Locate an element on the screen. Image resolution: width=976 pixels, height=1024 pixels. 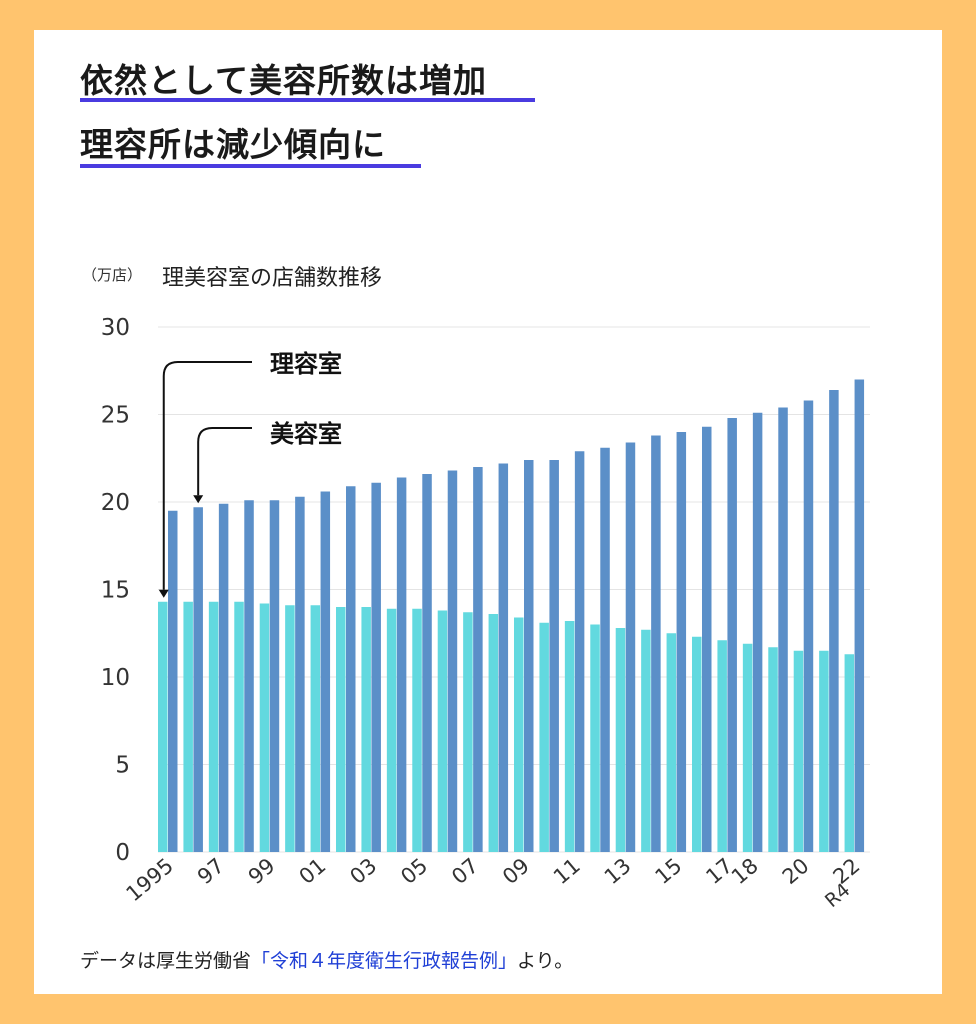
x-tick-label: 03 is located at coordinates (363, 871).